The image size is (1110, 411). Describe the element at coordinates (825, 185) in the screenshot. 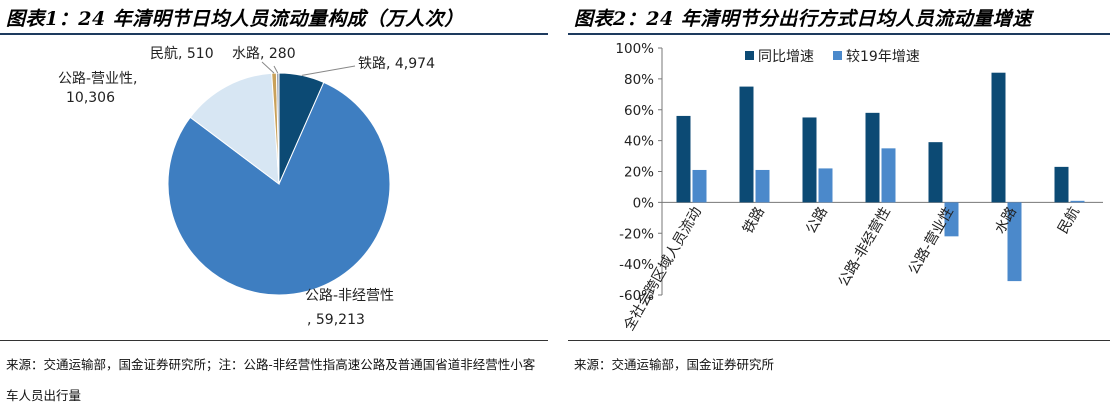

I see `bar-较19年增速-公路` at that location.